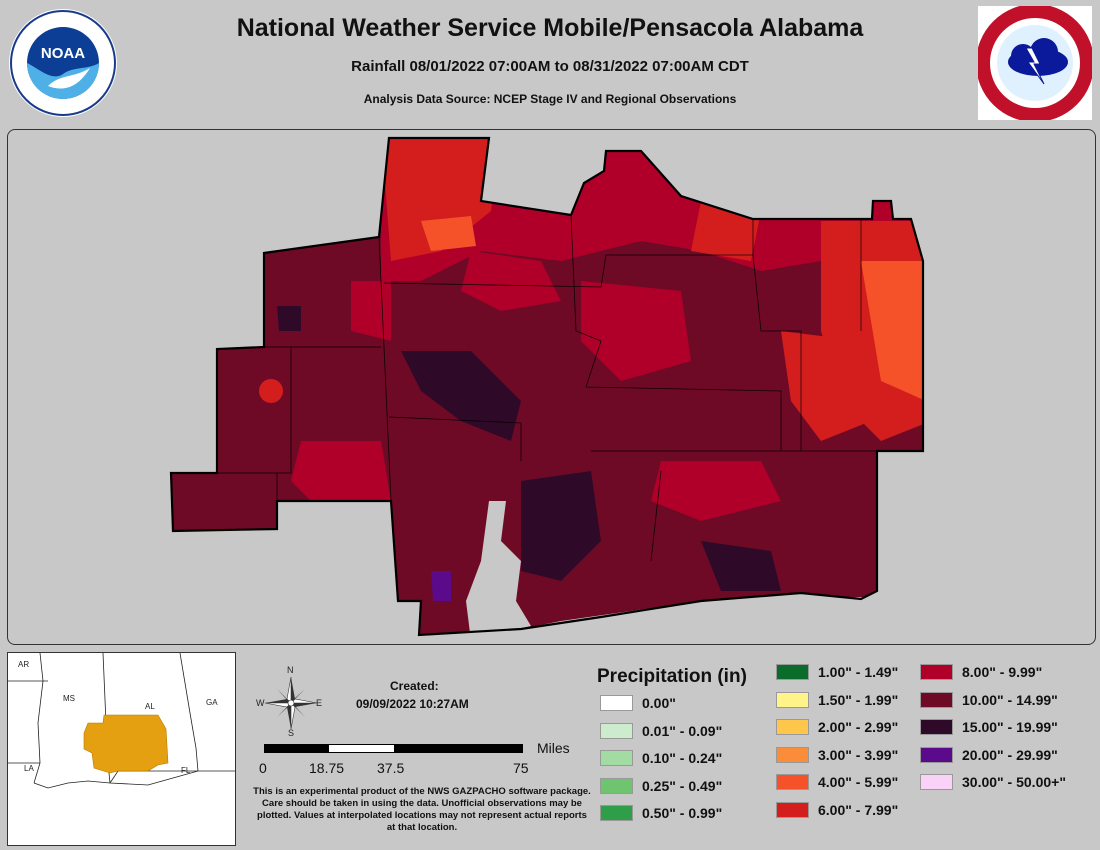 The image size is (1100, 850). I want to click on scale-tick-2: 37.5, so click(391, 768).